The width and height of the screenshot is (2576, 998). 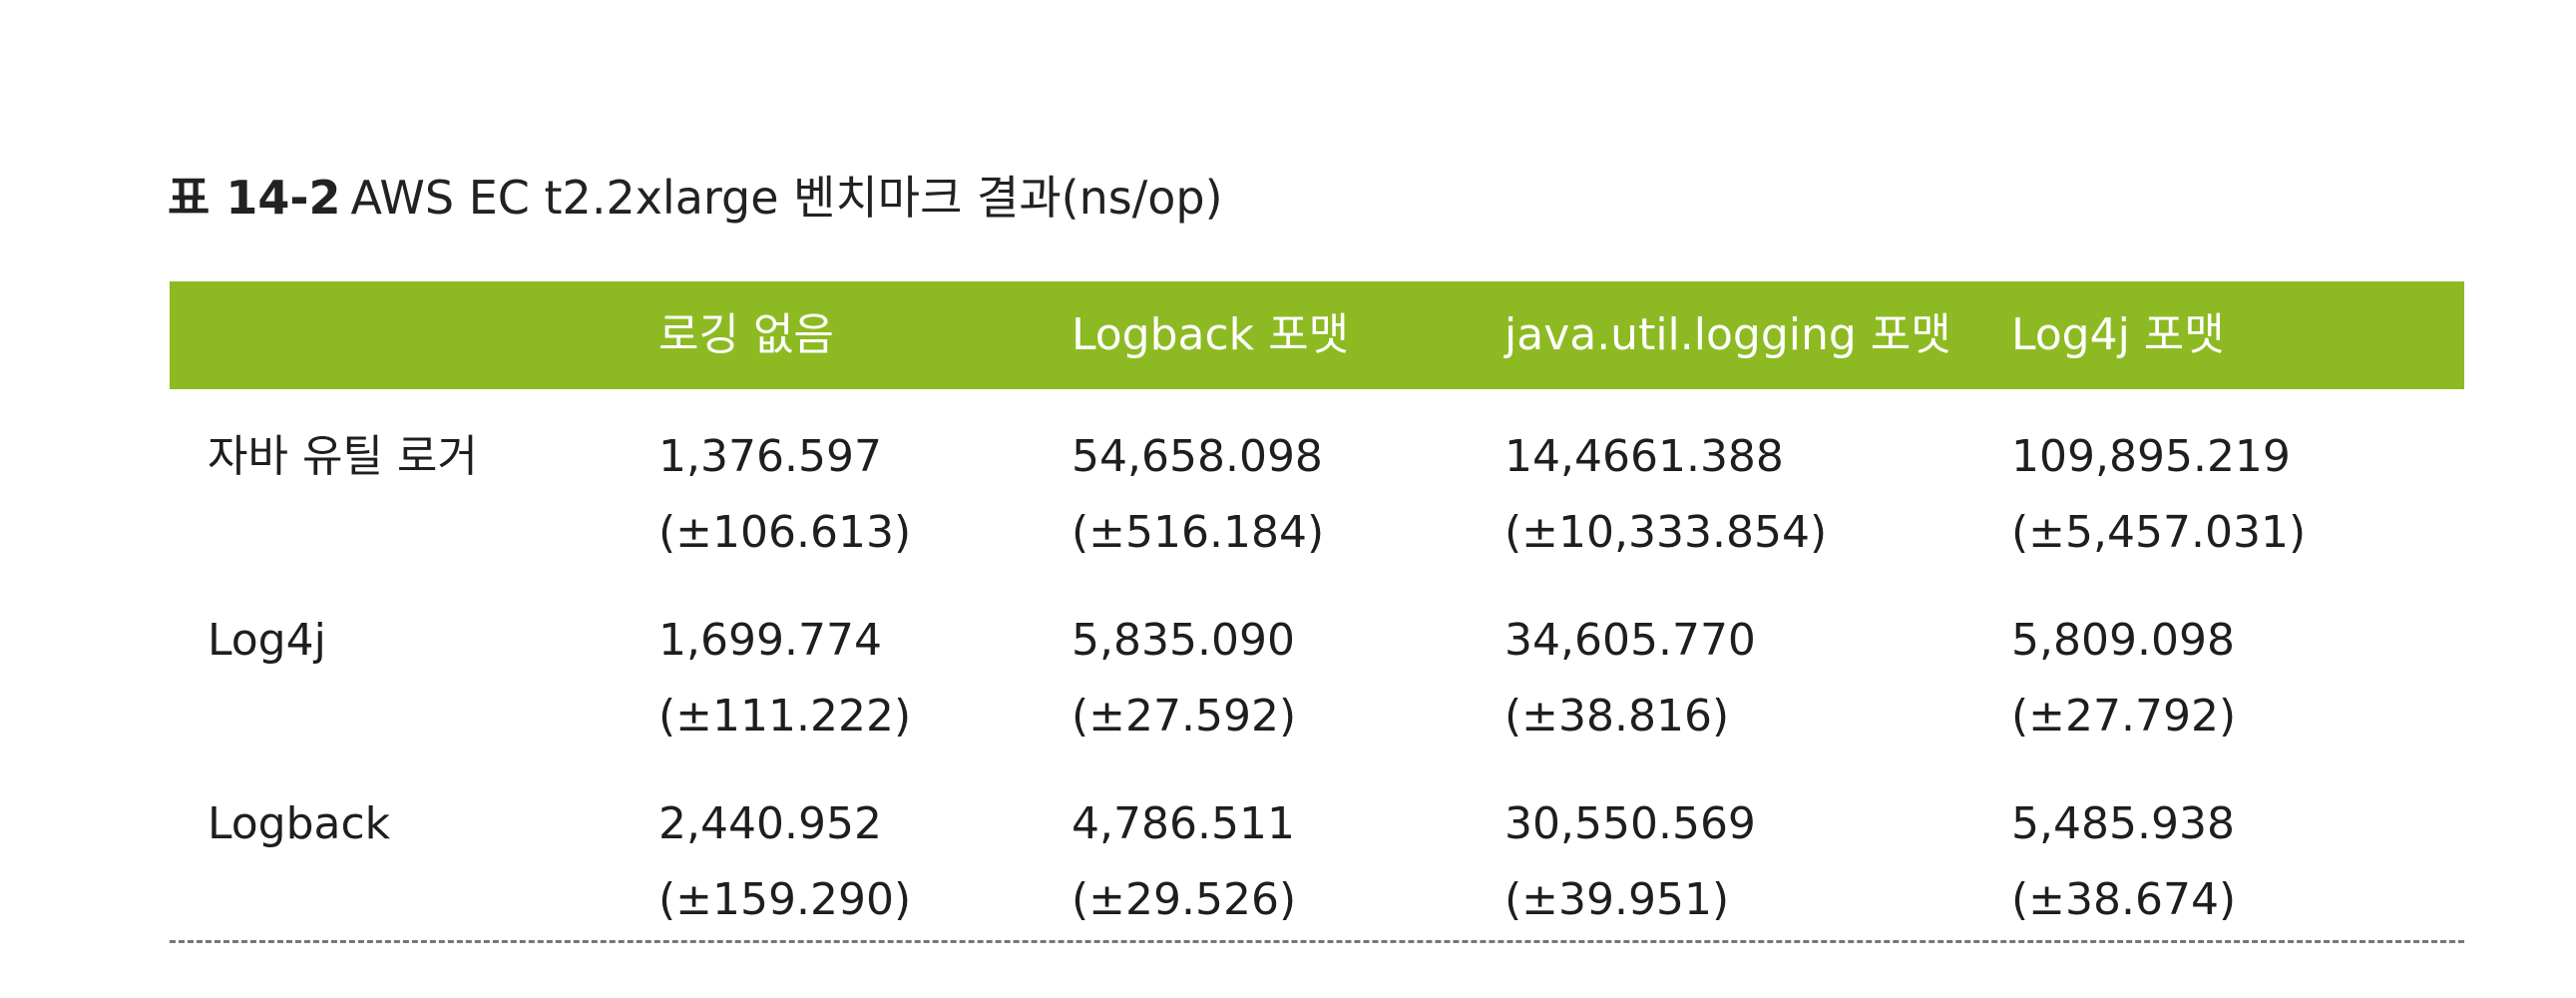 I want to click on header-log4j-format: Log4j 포맷, so click(x=2118, y=334).